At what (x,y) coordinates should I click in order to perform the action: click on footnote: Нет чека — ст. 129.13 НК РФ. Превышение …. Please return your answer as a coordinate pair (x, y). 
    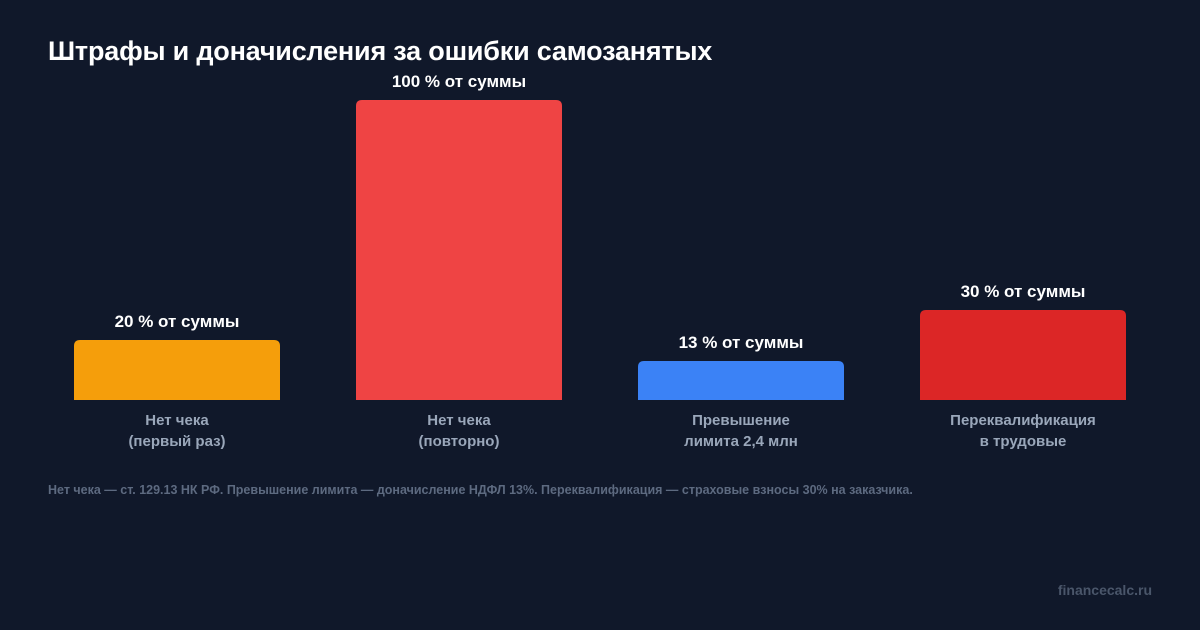
    Looking at the image, I should click on (480, 490).